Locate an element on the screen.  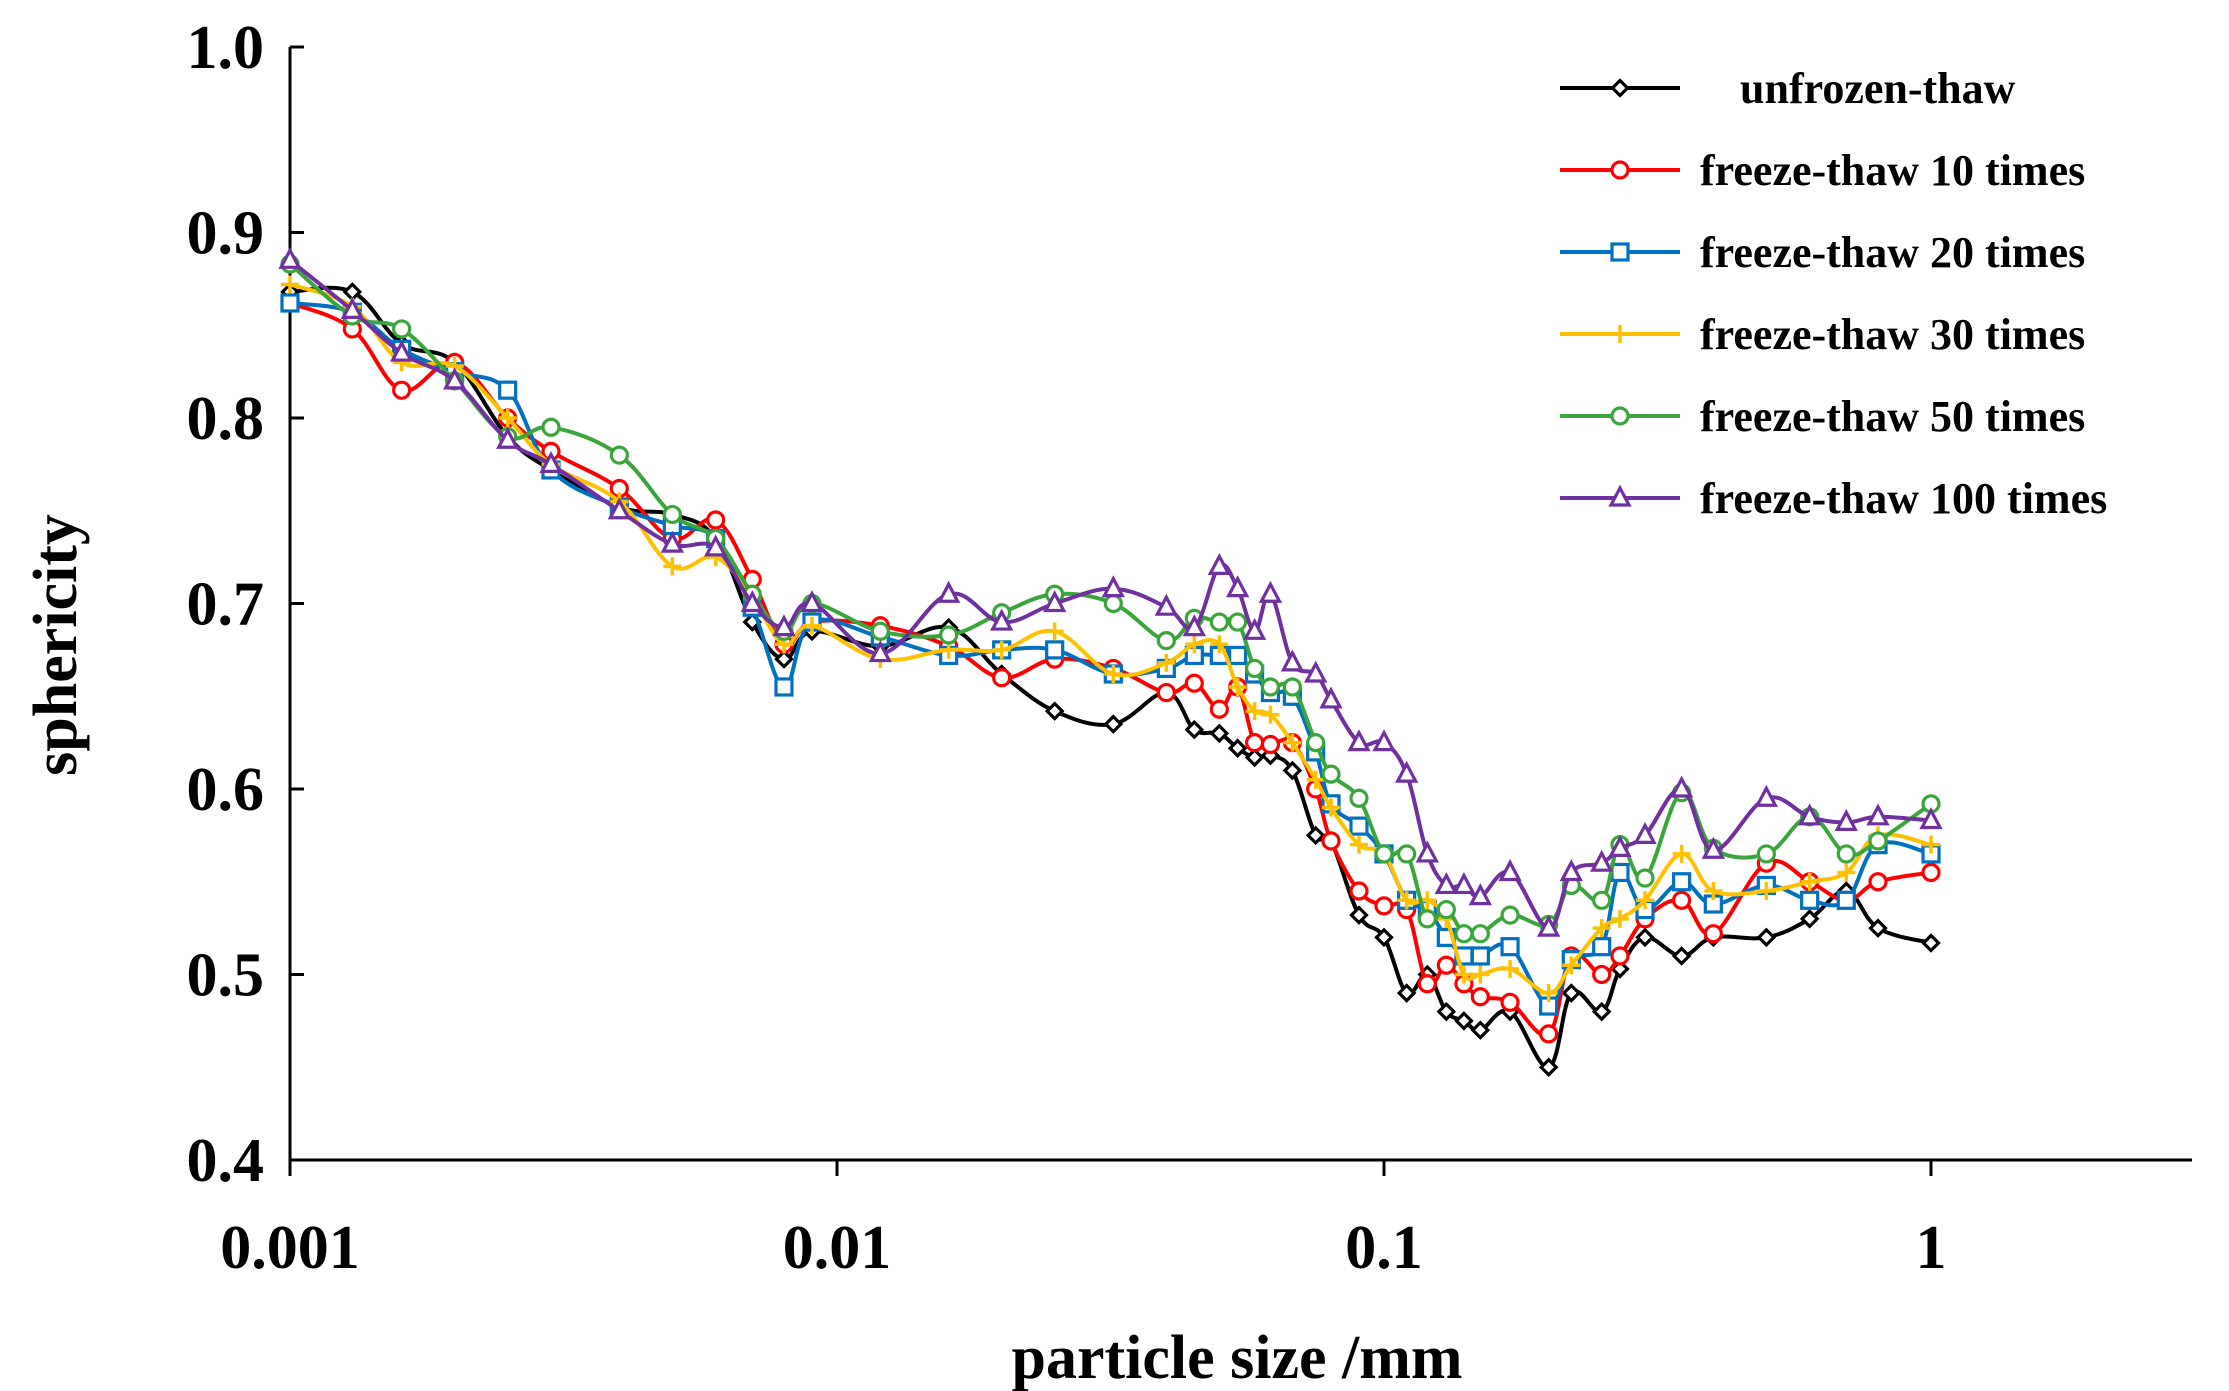
legend-entry: freeze-thaw 100 times is located at coordinates (1833, 498).